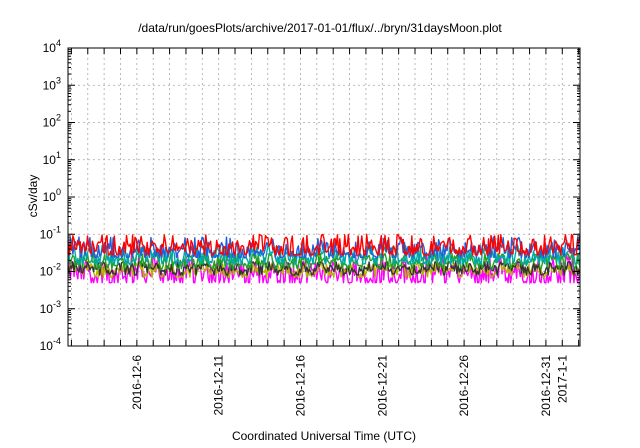  What do you see at coordinates (58, 43) in the screenshot?
I see `y-tick-label-exponent: 4` at bounding box center [58, 43].